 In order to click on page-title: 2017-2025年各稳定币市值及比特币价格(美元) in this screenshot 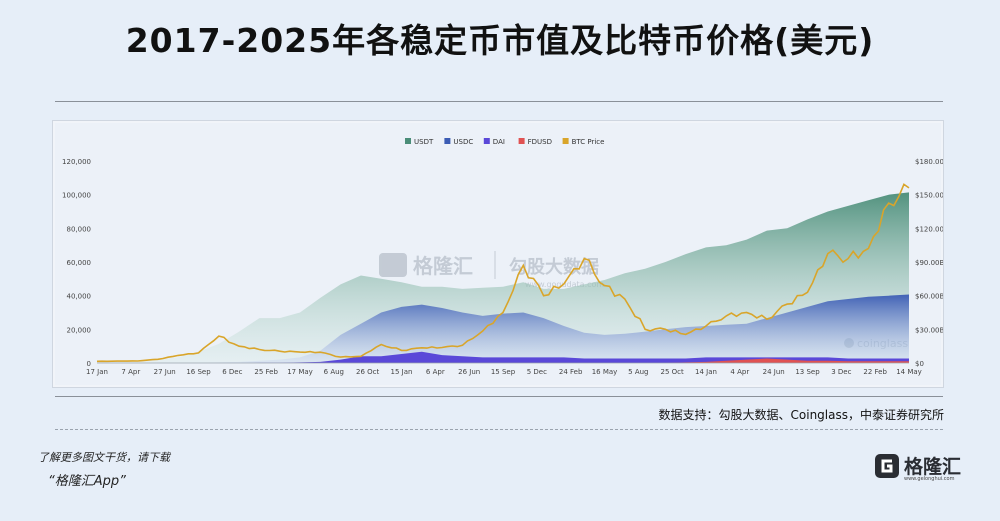, I will do `click(500, 40)`.